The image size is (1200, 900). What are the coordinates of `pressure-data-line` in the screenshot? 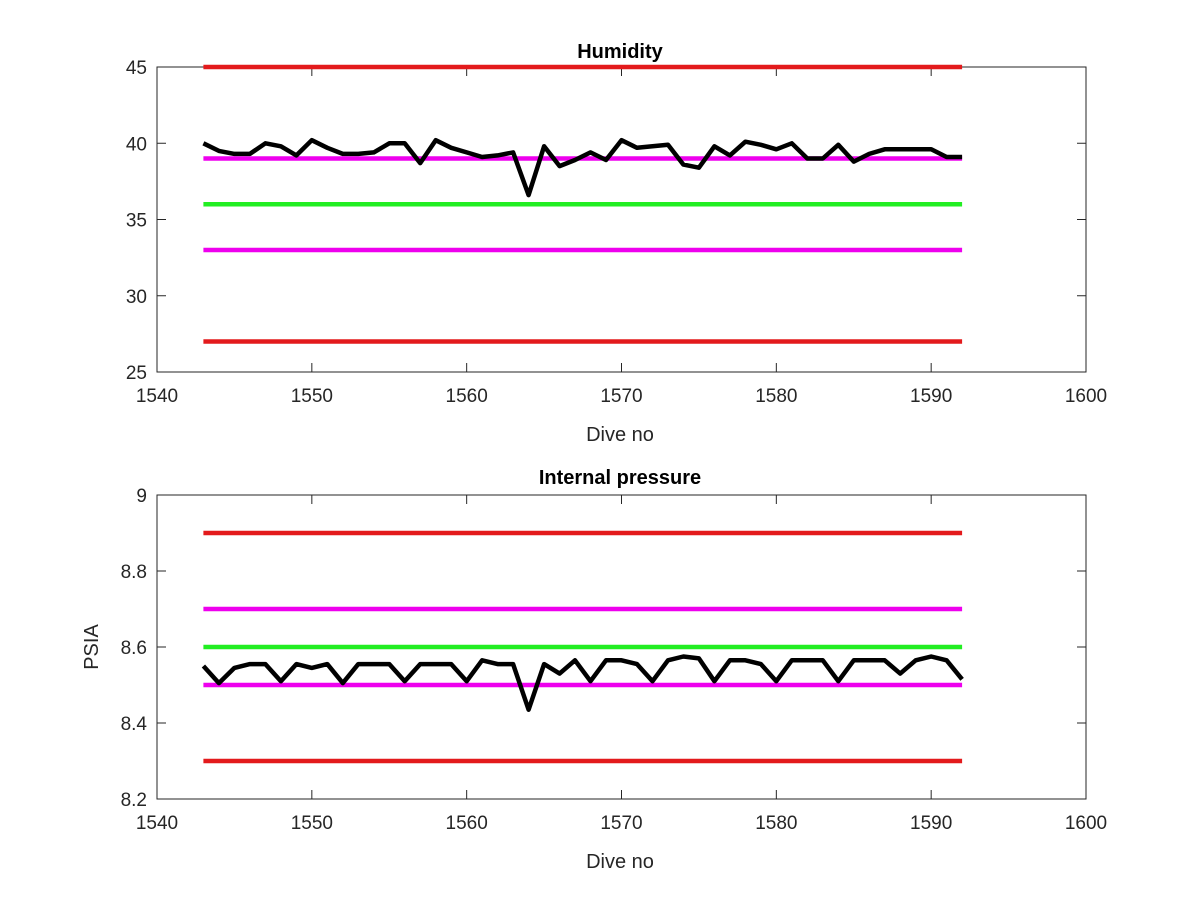 It's located at (582, 683).